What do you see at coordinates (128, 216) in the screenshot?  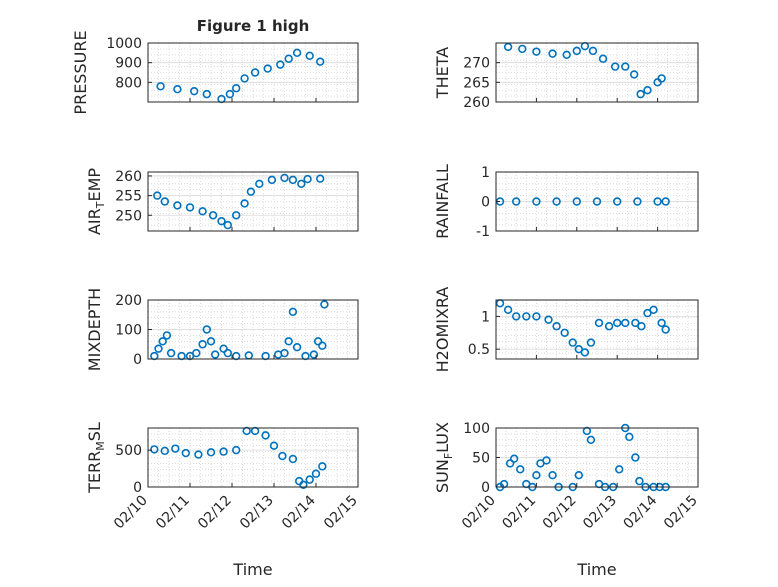 I see `y-tick-label: 250` at bounding box center [128, 216].